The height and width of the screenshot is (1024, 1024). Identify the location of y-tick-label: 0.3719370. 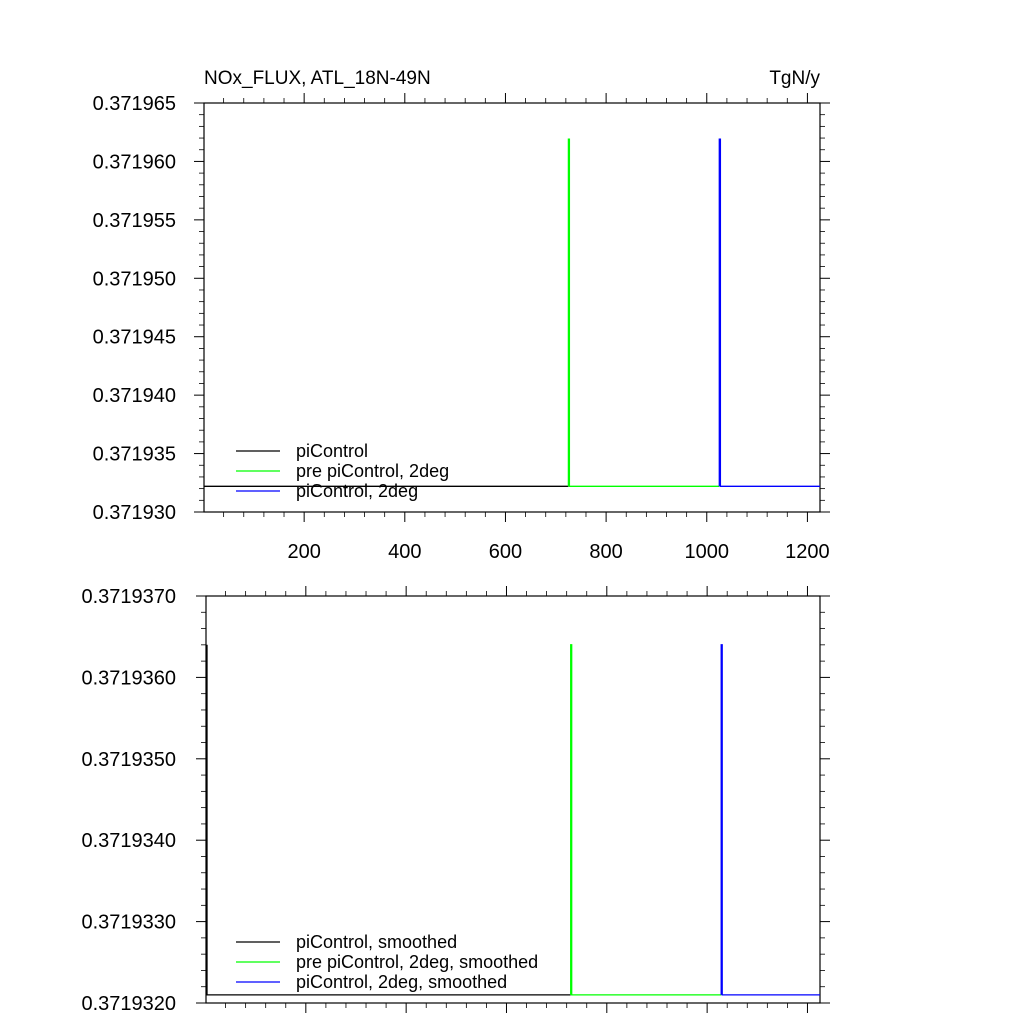
(128, 597).